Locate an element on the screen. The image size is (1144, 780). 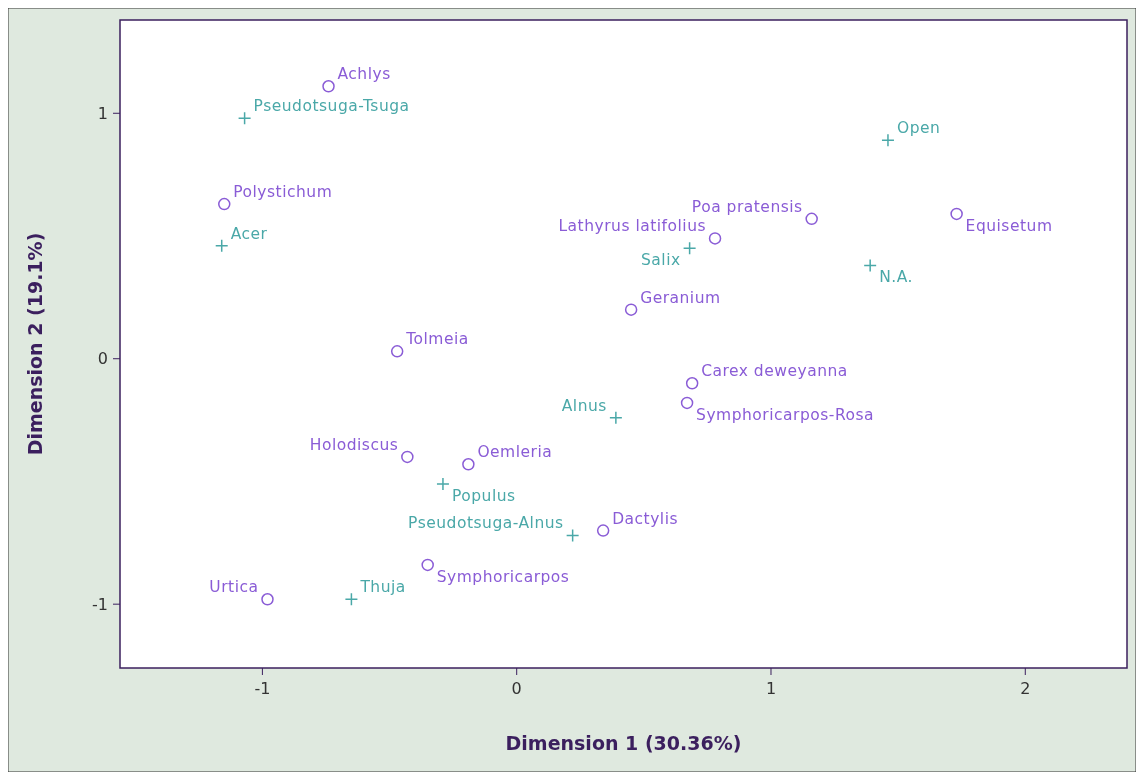
x-tick-label: 1 is located at coordinates (771, 688).